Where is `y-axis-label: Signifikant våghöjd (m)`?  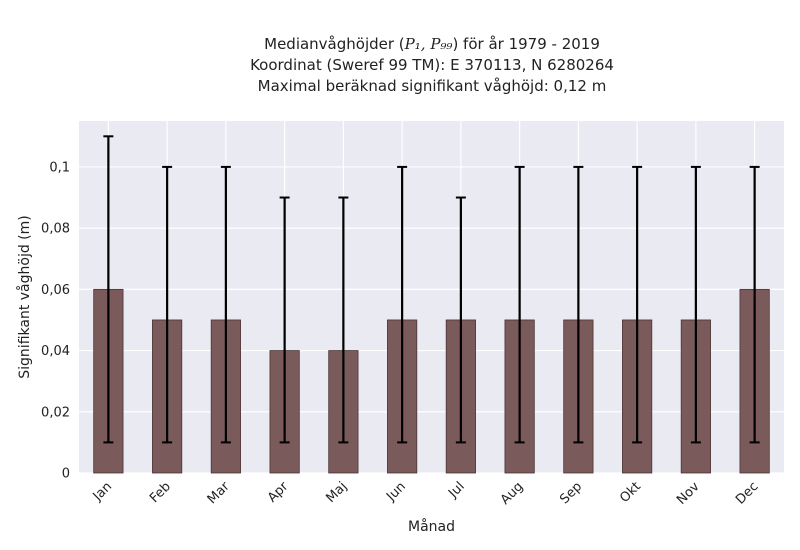
y-axis-label: Signifikant våghöjd (m) is located at coordinates (24, 296).